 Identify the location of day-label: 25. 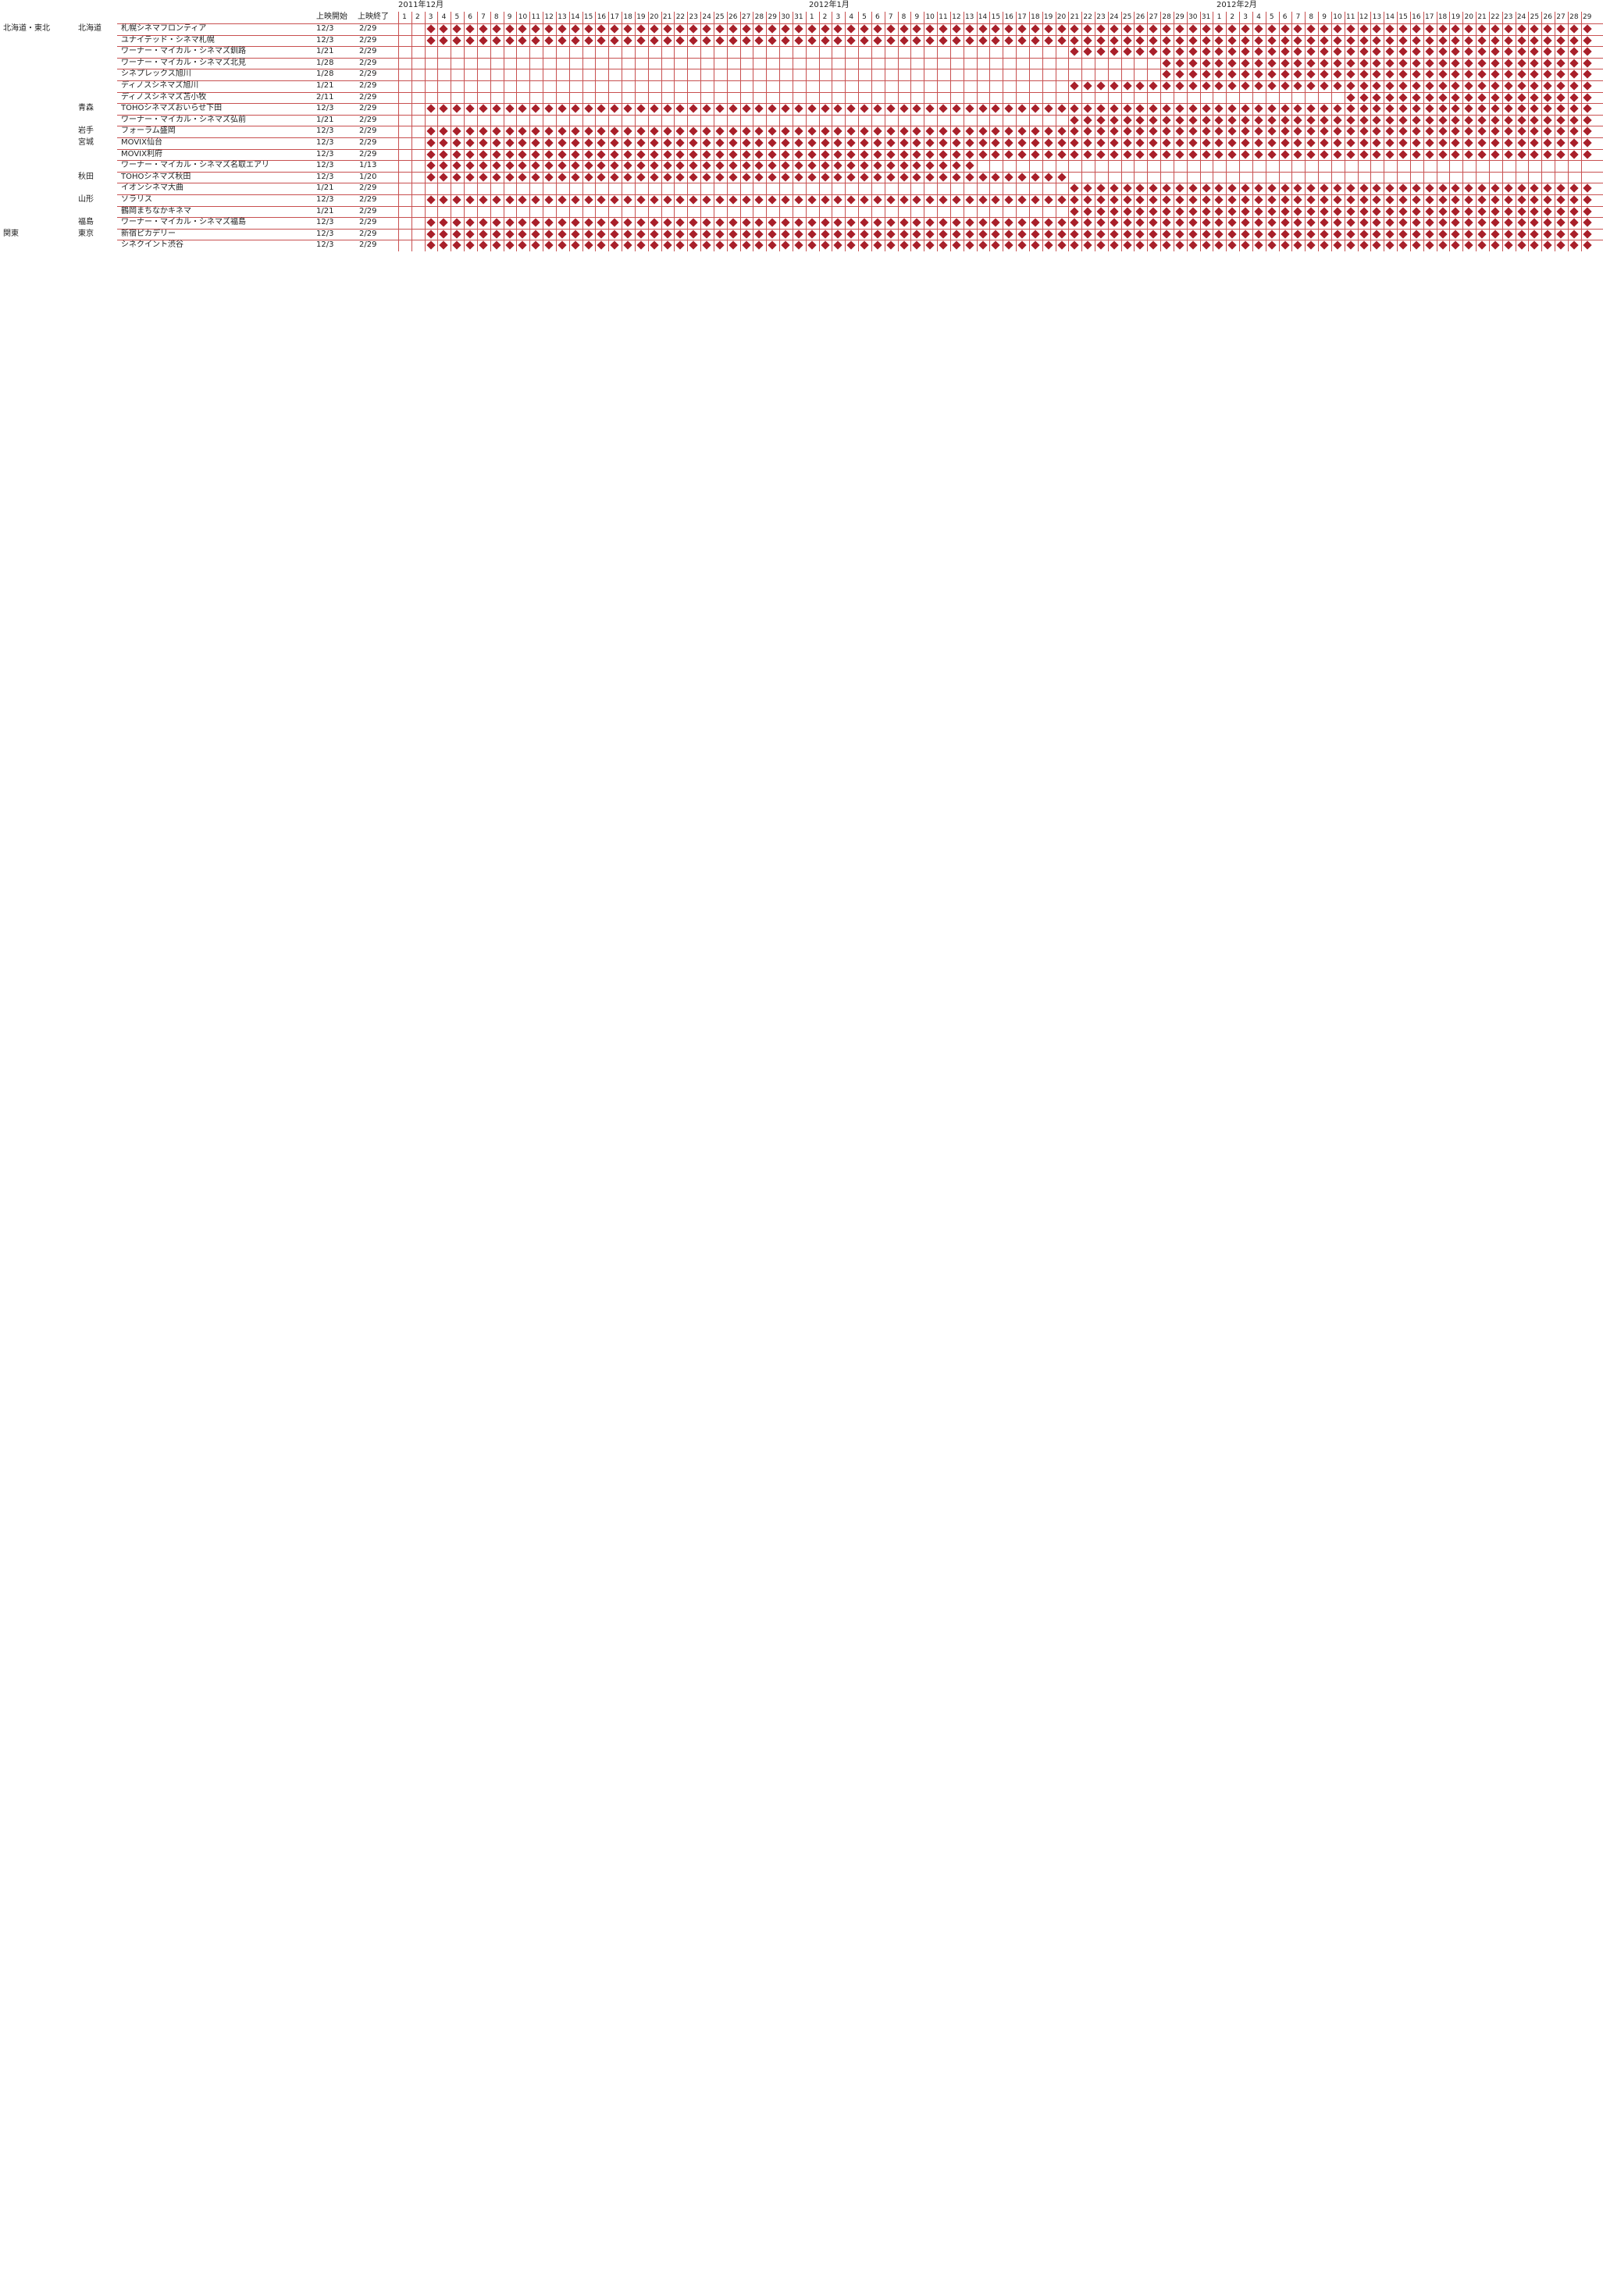
(720, 17).